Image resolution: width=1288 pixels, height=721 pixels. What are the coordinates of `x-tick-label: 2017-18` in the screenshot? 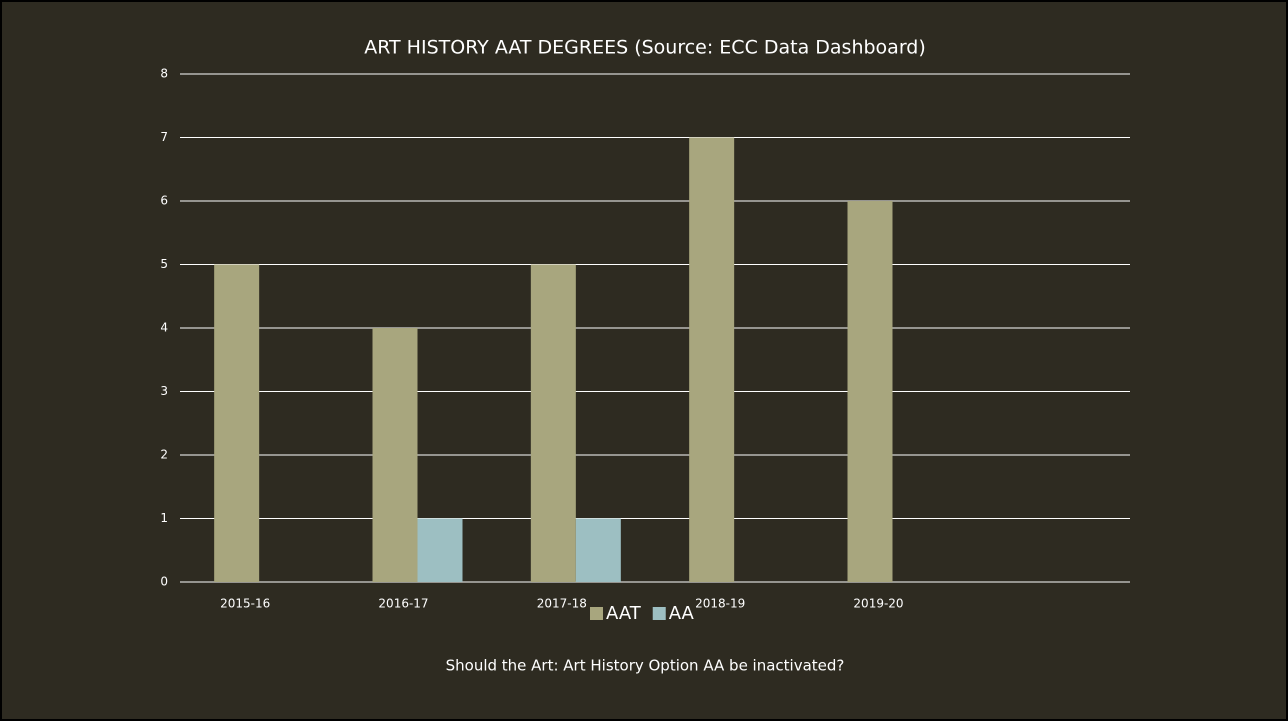 It's located at (562, 604).